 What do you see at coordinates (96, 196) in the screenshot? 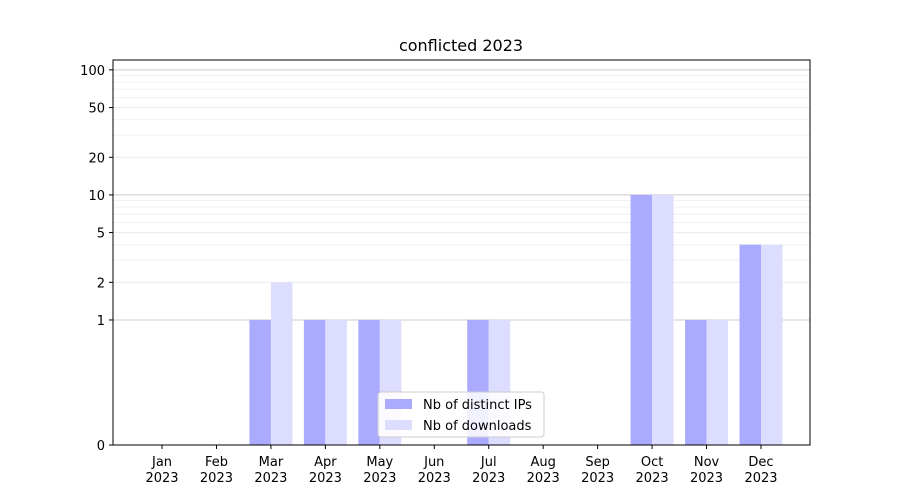
I see `y-tick-label: 10` at bounding box center [96, 196].